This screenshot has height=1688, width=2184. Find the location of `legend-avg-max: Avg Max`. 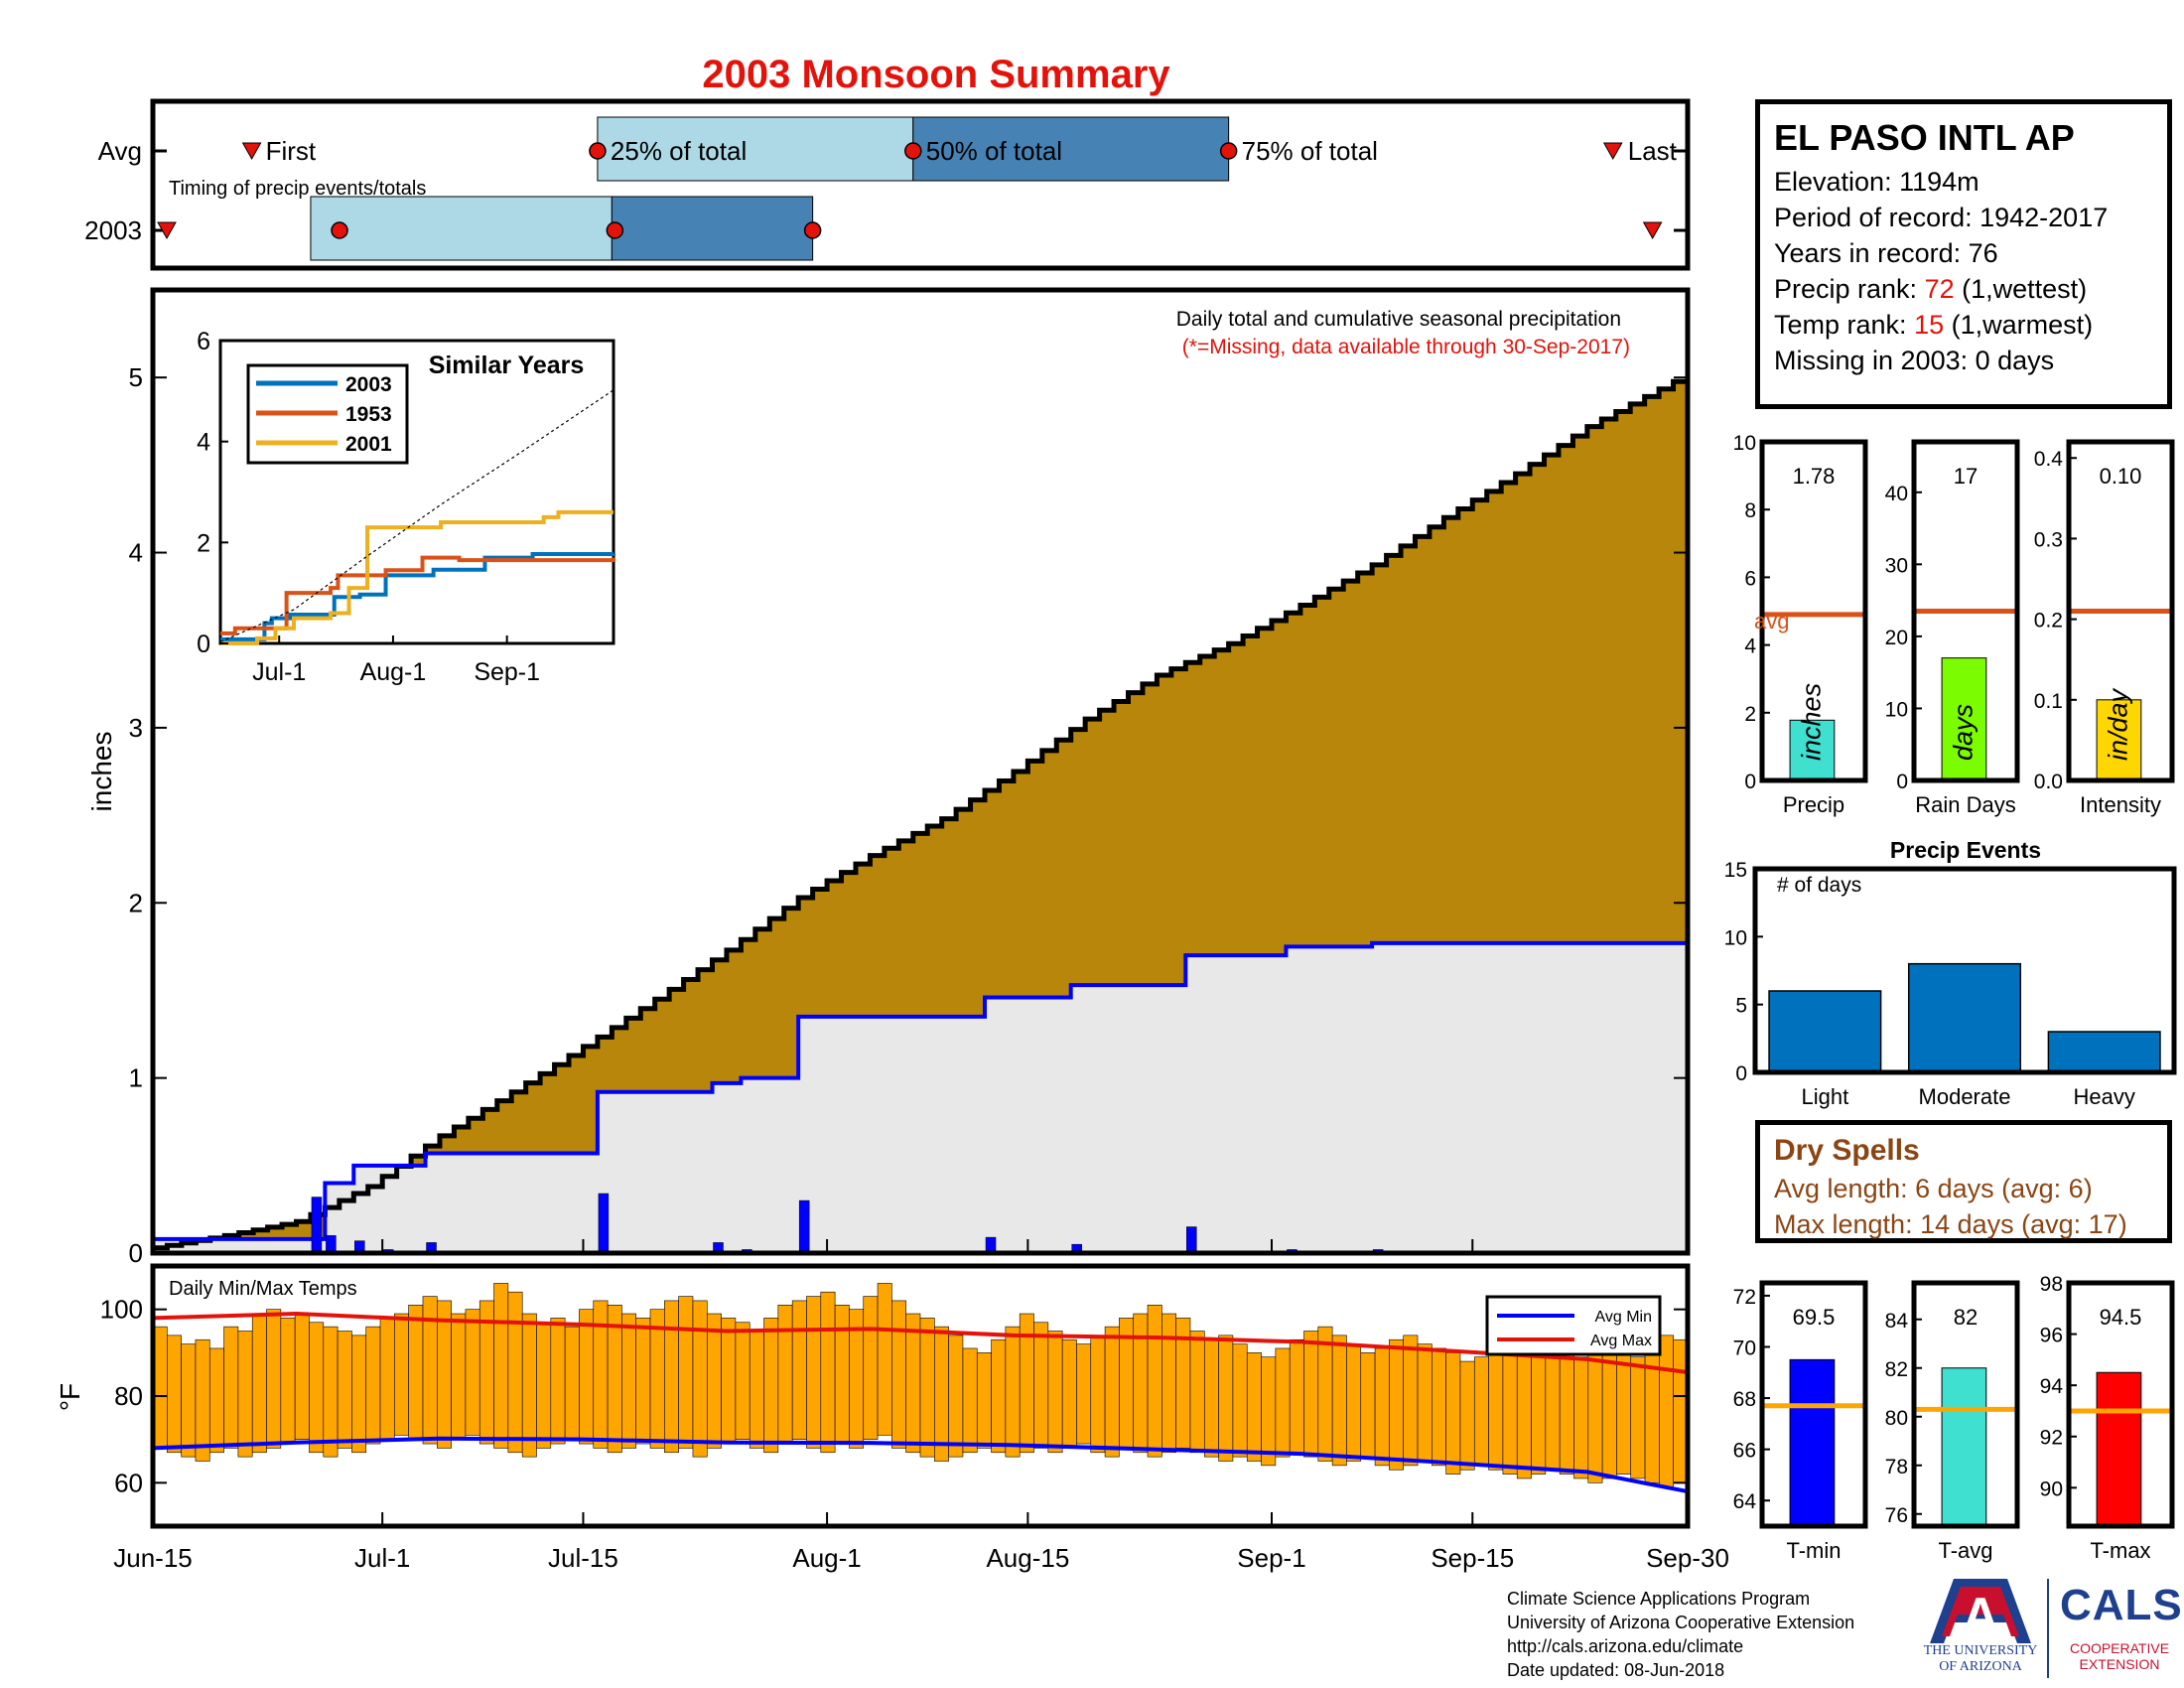

legend-avg-max: Avg Max is located at coordinates (1621, 1341).